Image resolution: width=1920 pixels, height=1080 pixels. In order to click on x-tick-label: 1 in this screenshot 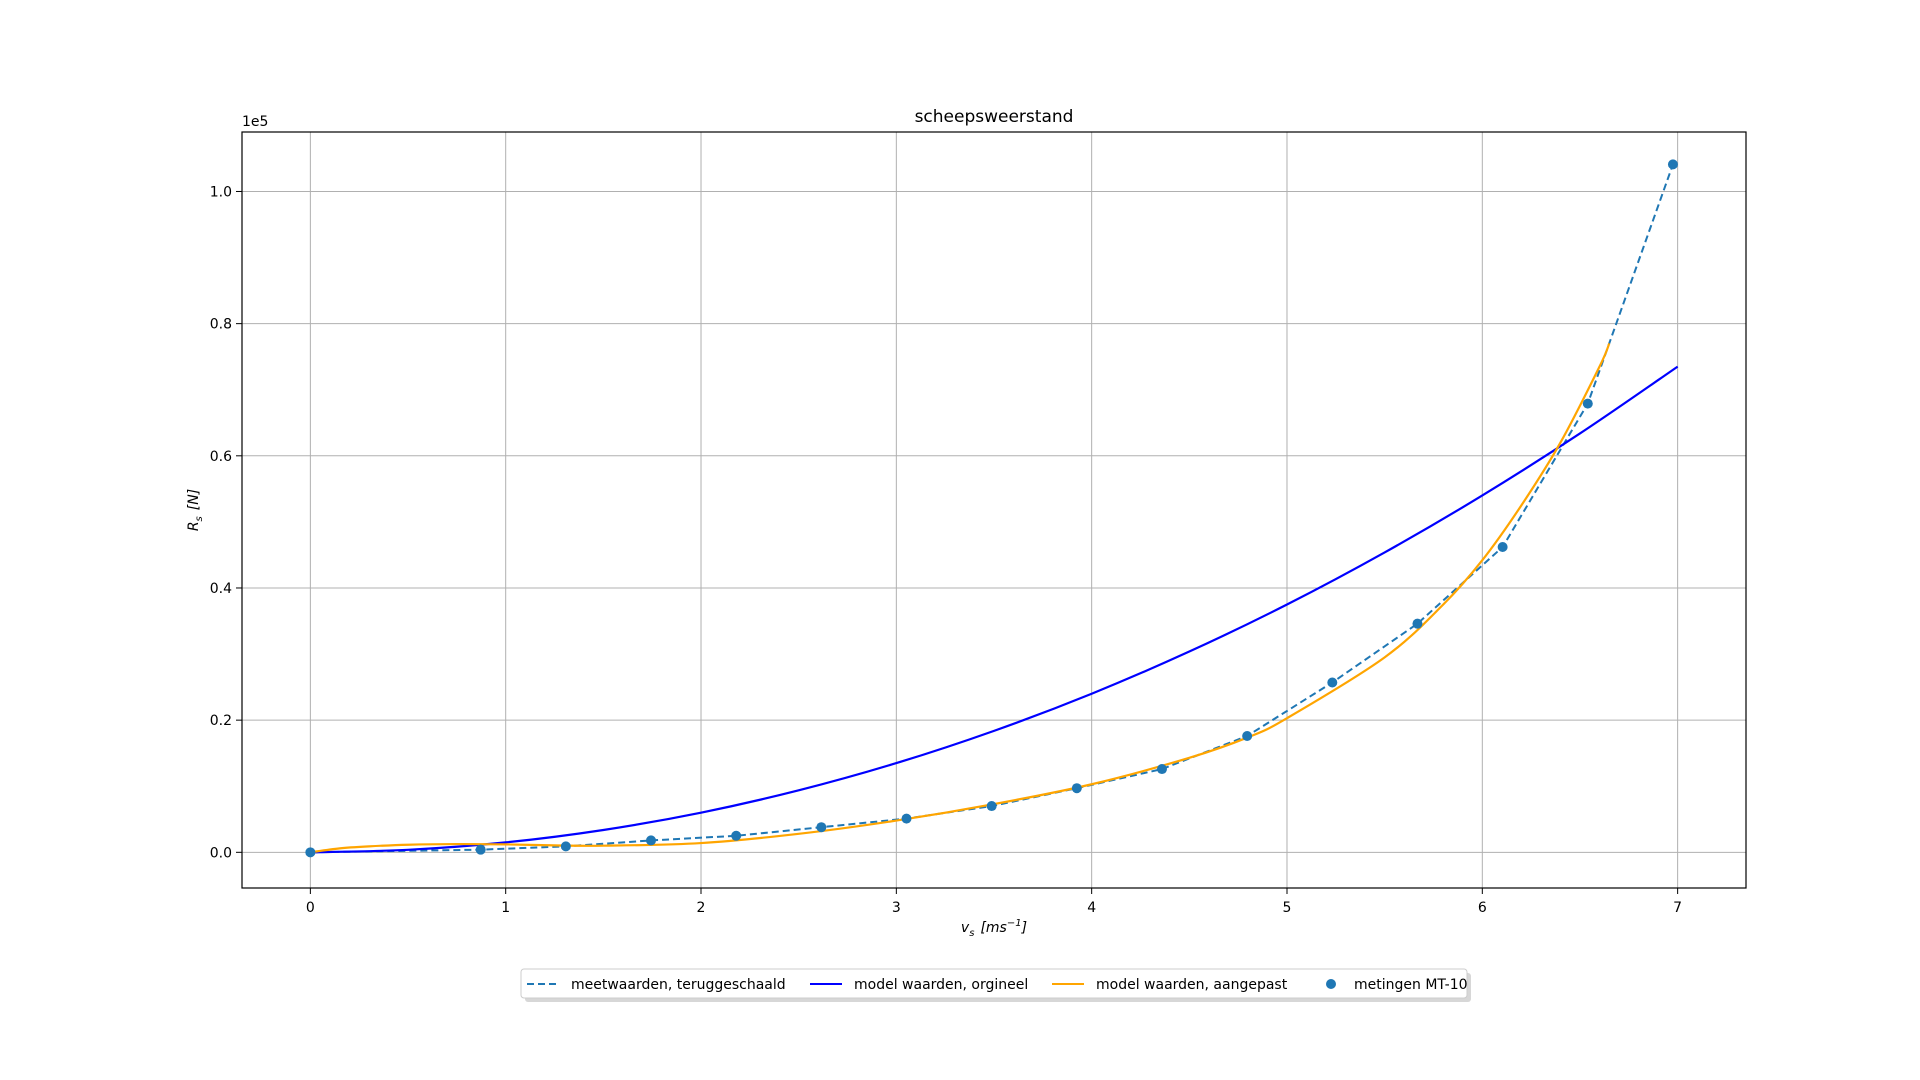, I will do `click(505, 908)`.